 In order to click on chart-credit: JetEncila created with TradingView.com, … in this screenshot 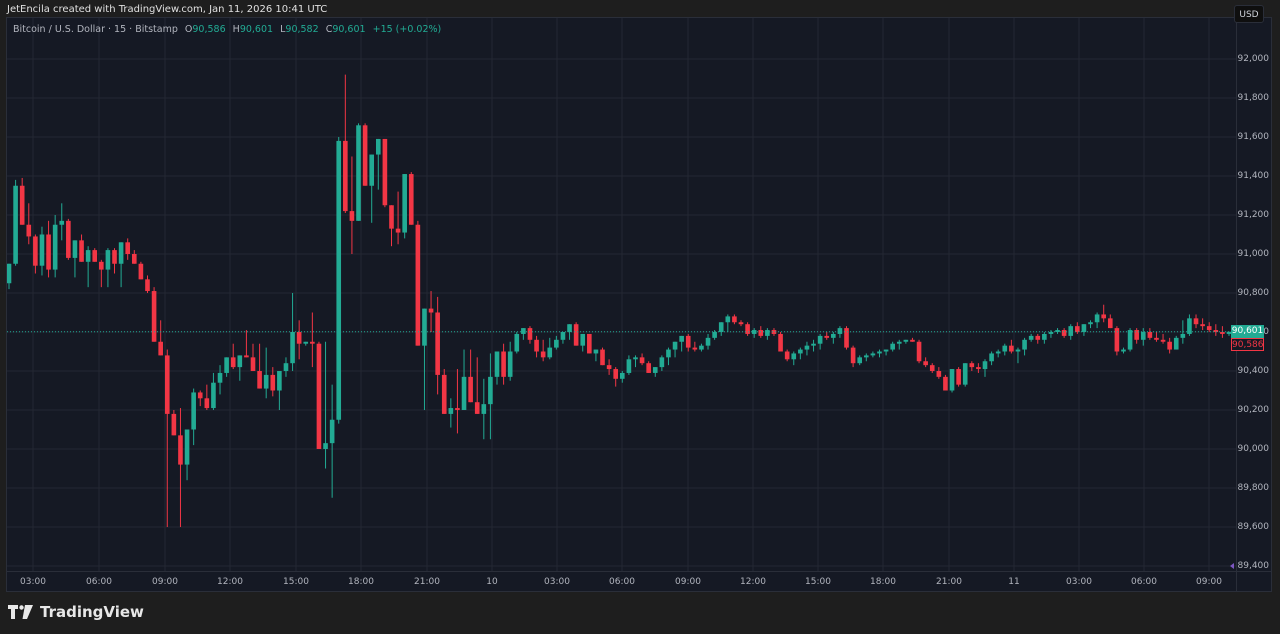, I will do `click(167, 9)`.